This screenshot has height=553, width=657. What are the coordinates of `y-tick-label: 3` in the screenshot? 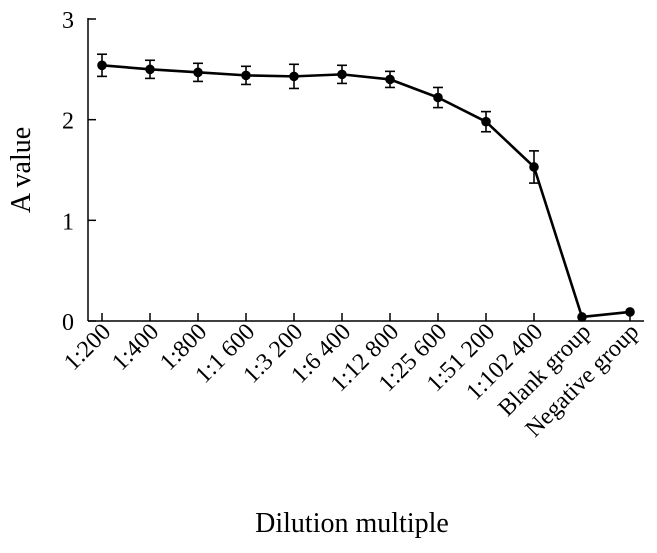 It's located at (68, 21).